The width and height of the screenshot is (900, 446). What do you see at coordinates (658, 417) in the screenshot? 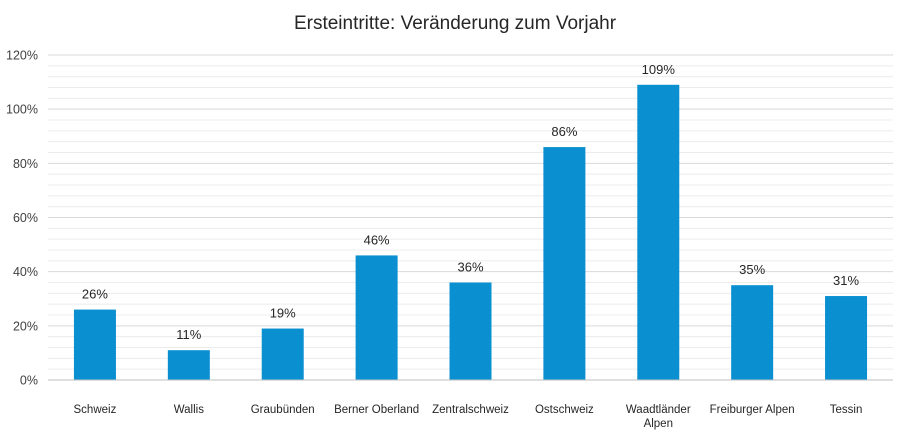
I see `x-tick-label: Waadtländer Alpen` at bounding box center [658, 417].